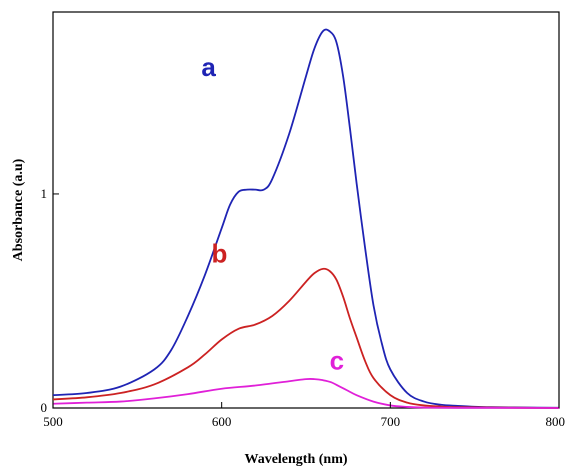  I want to click on series-label-a: a, so click(208, 67).